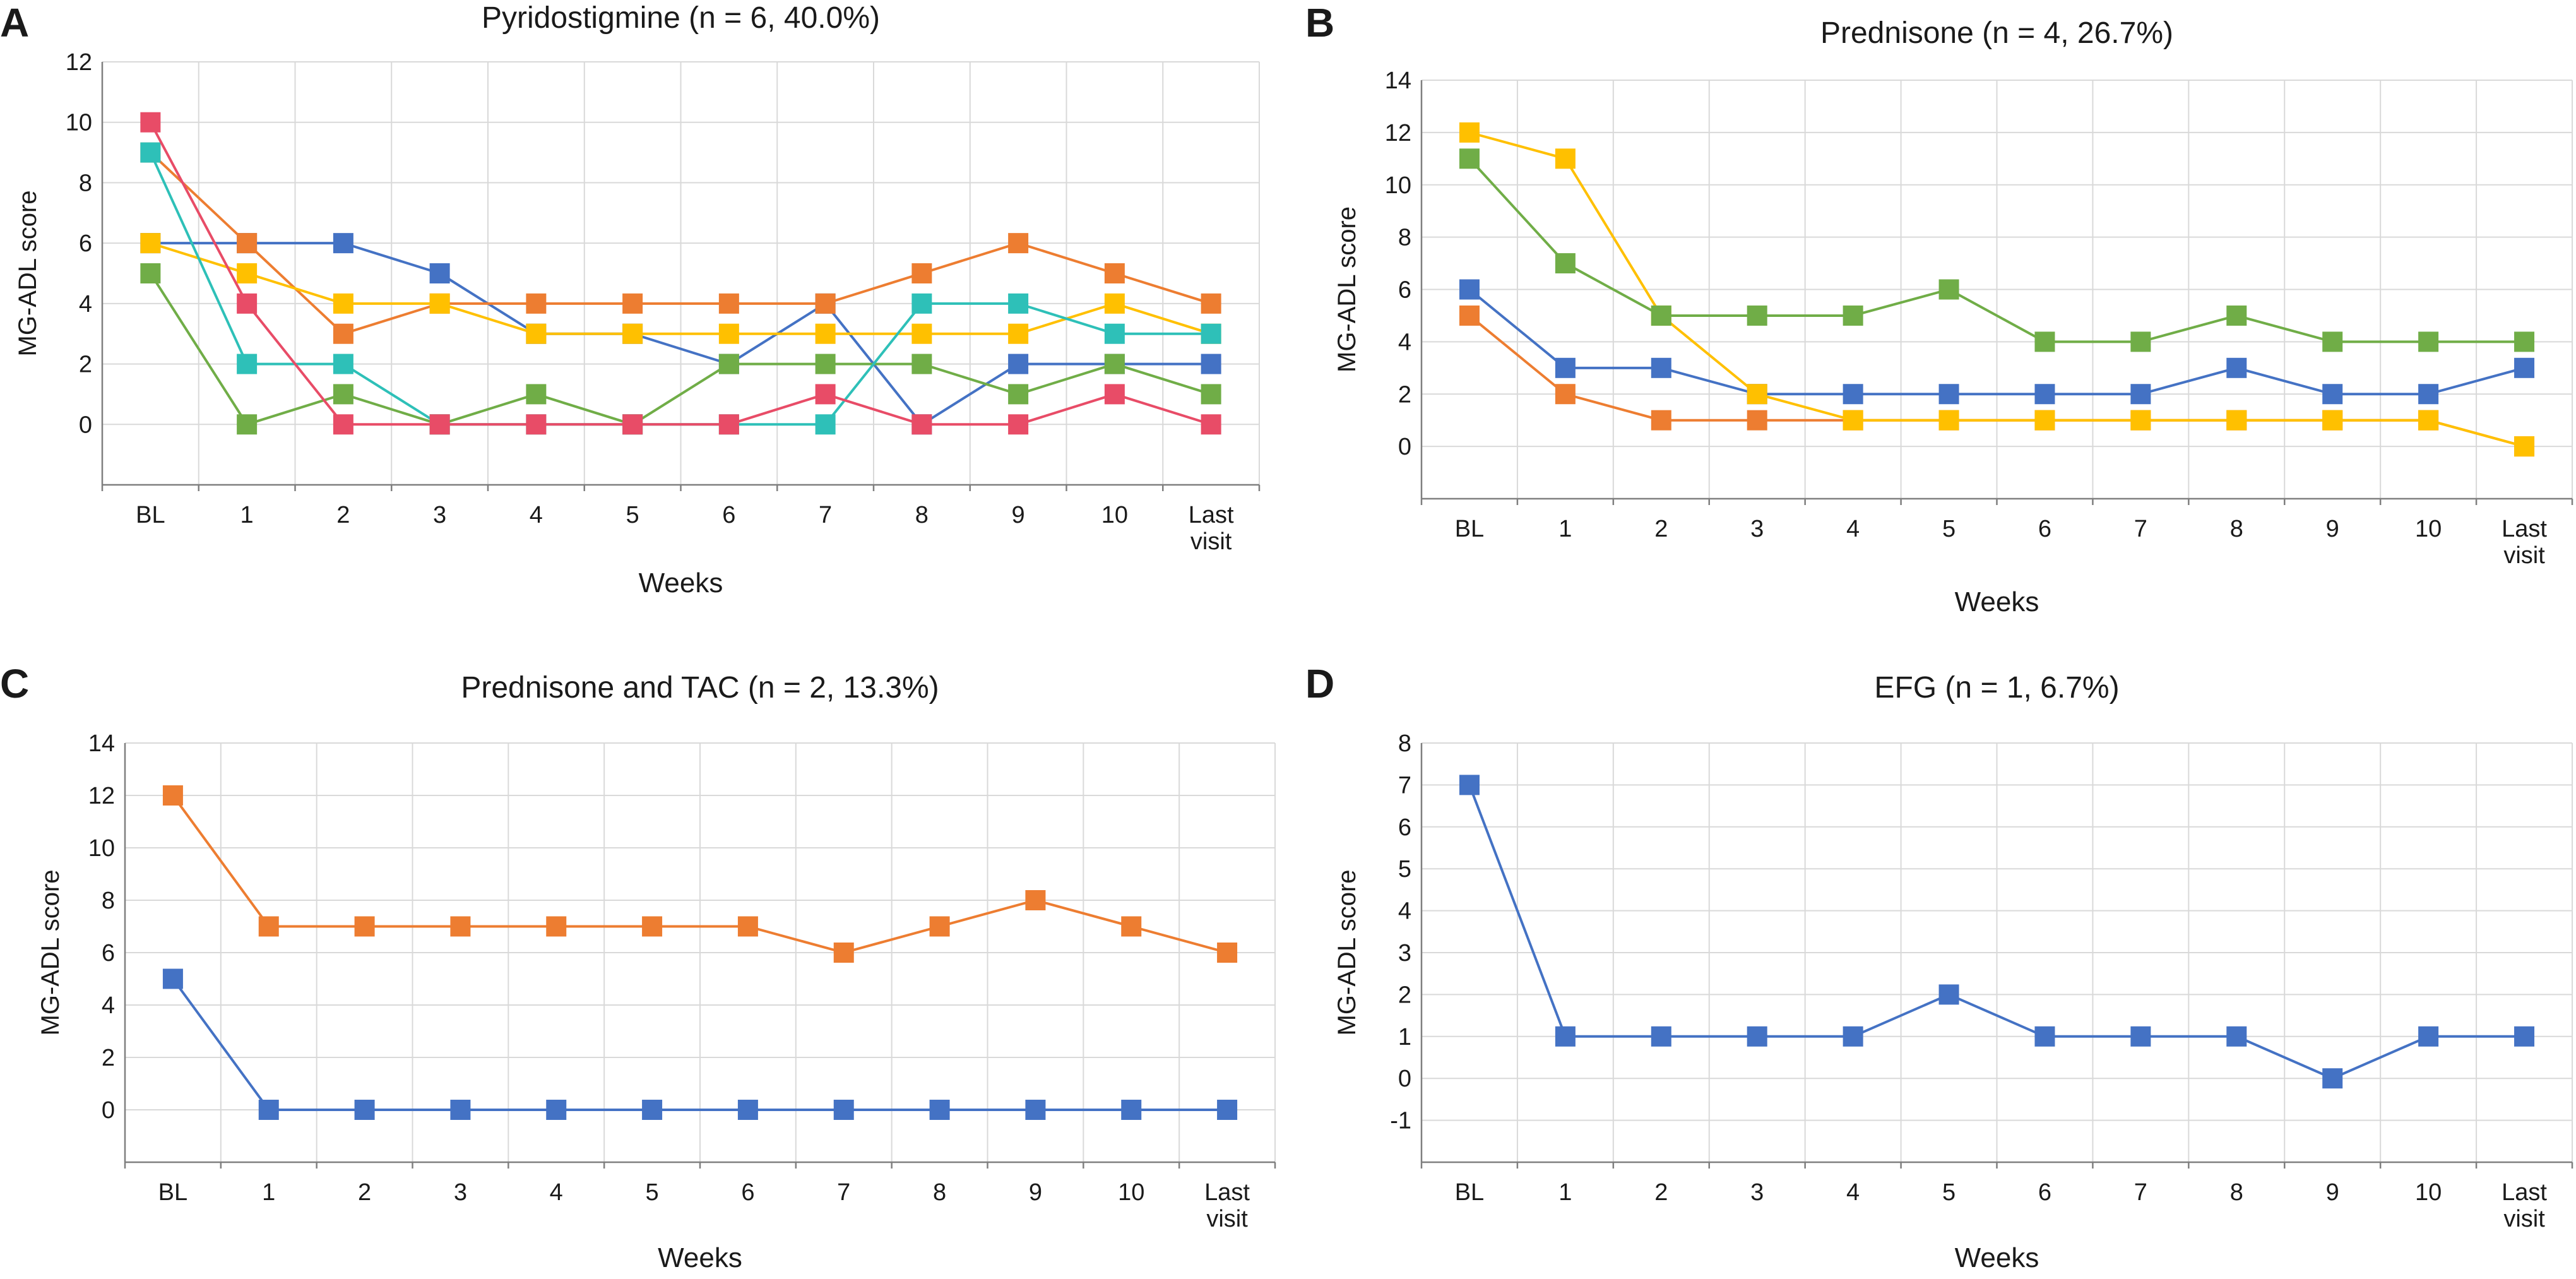  Describe the element at coordinates (2045, 529) in the screenshot. I see `x-tick-label: 6` at that location.